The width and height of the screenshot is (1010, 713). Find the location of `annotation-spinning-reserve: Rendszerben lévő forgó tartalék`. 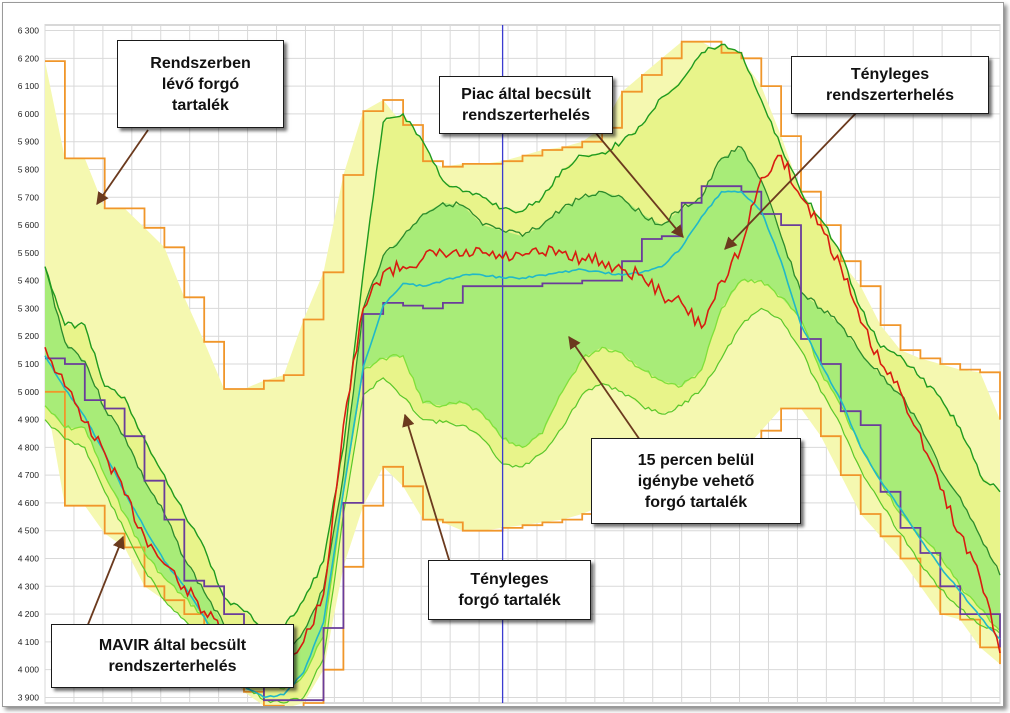

annotation-spinning-reserve: Rendszerben lévő forgó tartalék is located at coordinates (200, 84).